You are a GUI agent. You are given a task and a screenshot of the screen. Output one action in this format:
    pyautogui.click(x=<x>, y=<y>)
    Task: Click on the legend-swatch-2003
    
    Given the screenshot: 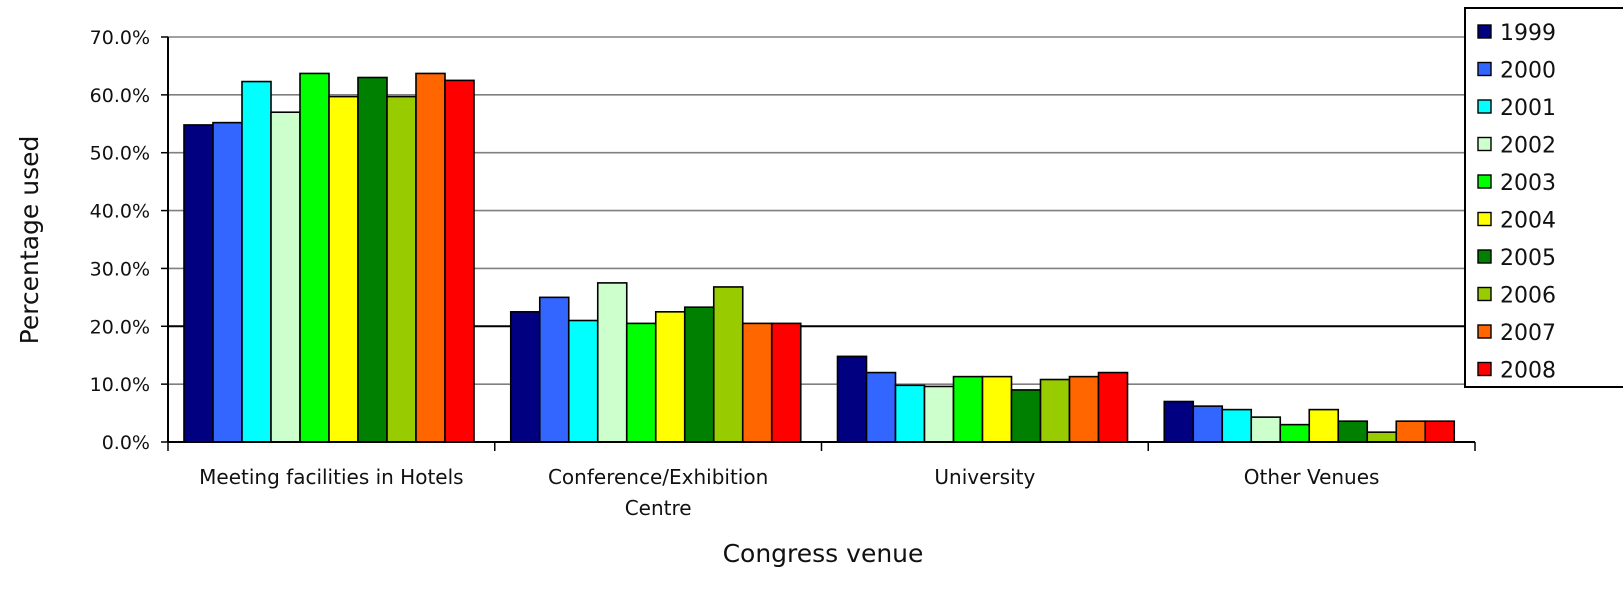 What is the action you would take?
    pyautogui.click(x=1484, y=181)
    